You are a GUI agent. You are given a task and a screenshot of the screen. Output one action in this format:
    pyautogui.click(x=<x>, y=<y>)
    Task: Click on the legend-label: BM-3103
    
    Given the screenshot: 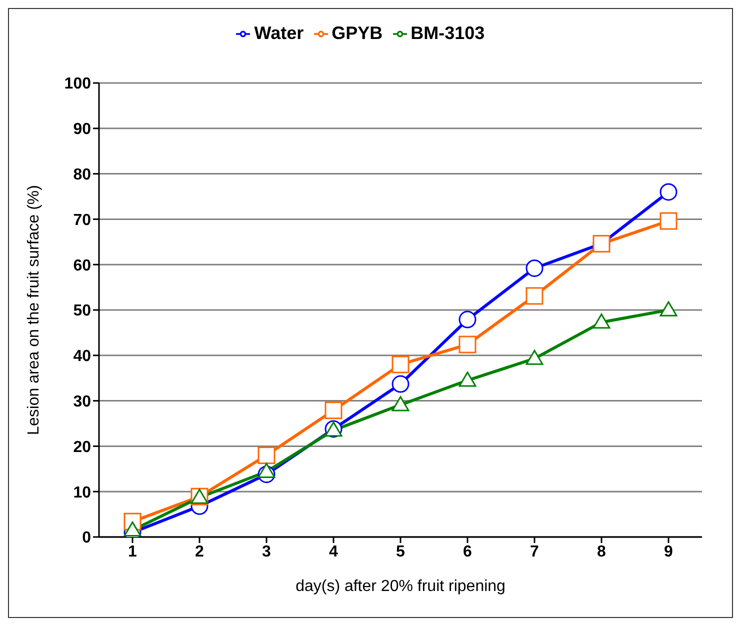 What is the action you would take?
    pyautogui.click(x=447, y=33)
    